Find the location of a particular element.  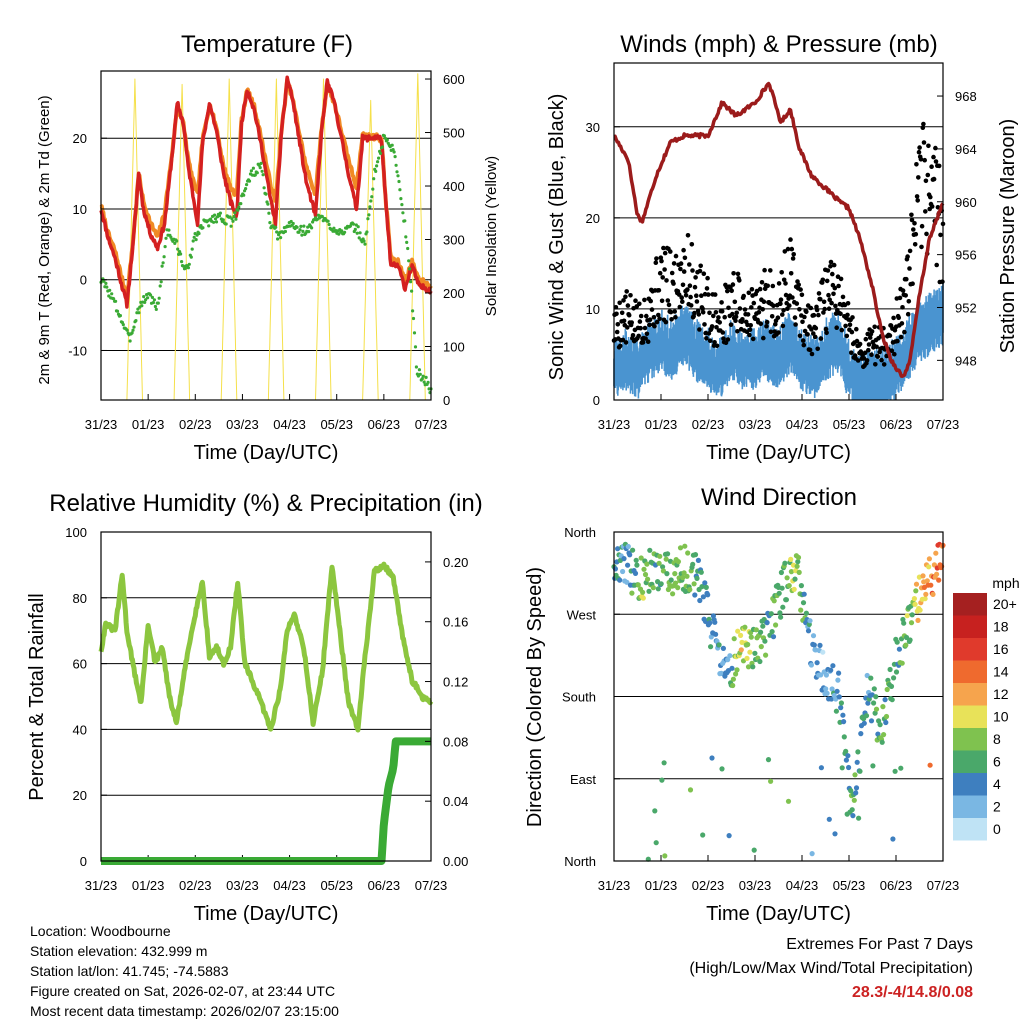

y-tick-label: 10 is located at coordinates (80, 209).